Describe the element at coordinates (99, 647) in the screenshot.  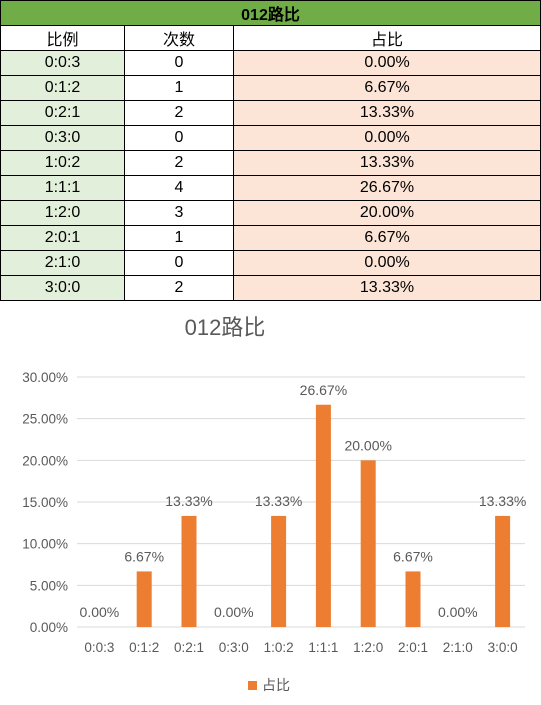
I see `x-tick-label: 0:0:3` at that location.